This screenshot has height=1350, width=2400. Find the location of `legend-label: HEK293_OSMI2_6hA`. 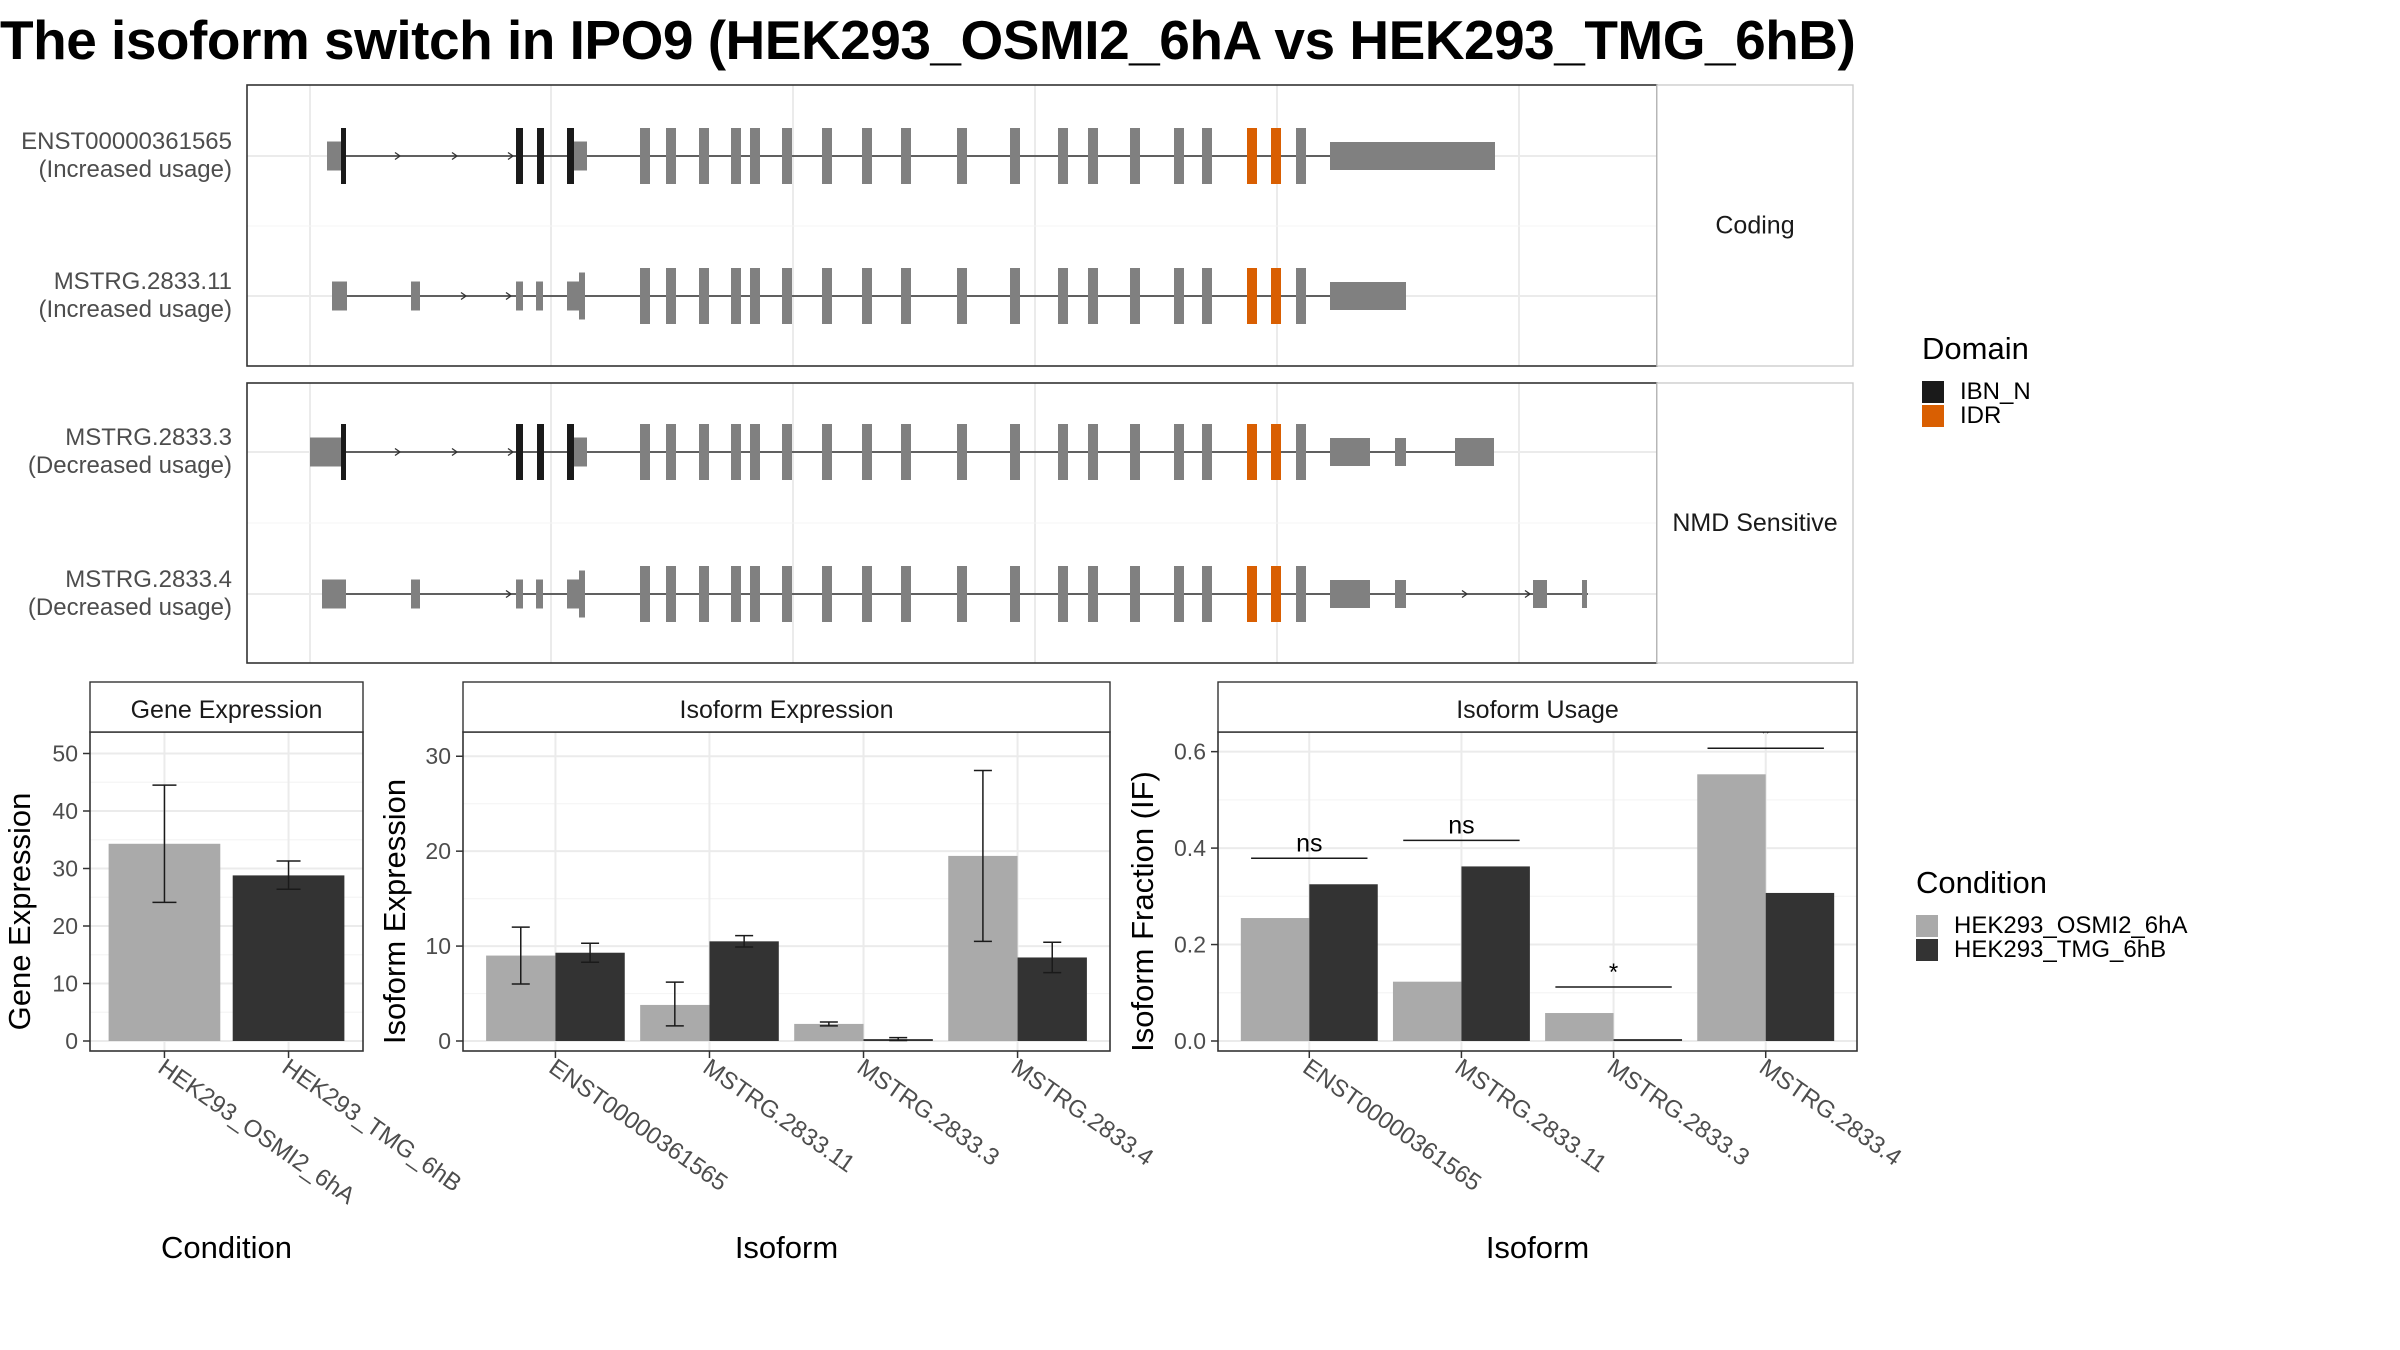

legend-label: HEK293_OSMI2_6hA is located at coordinates (2070, 925).